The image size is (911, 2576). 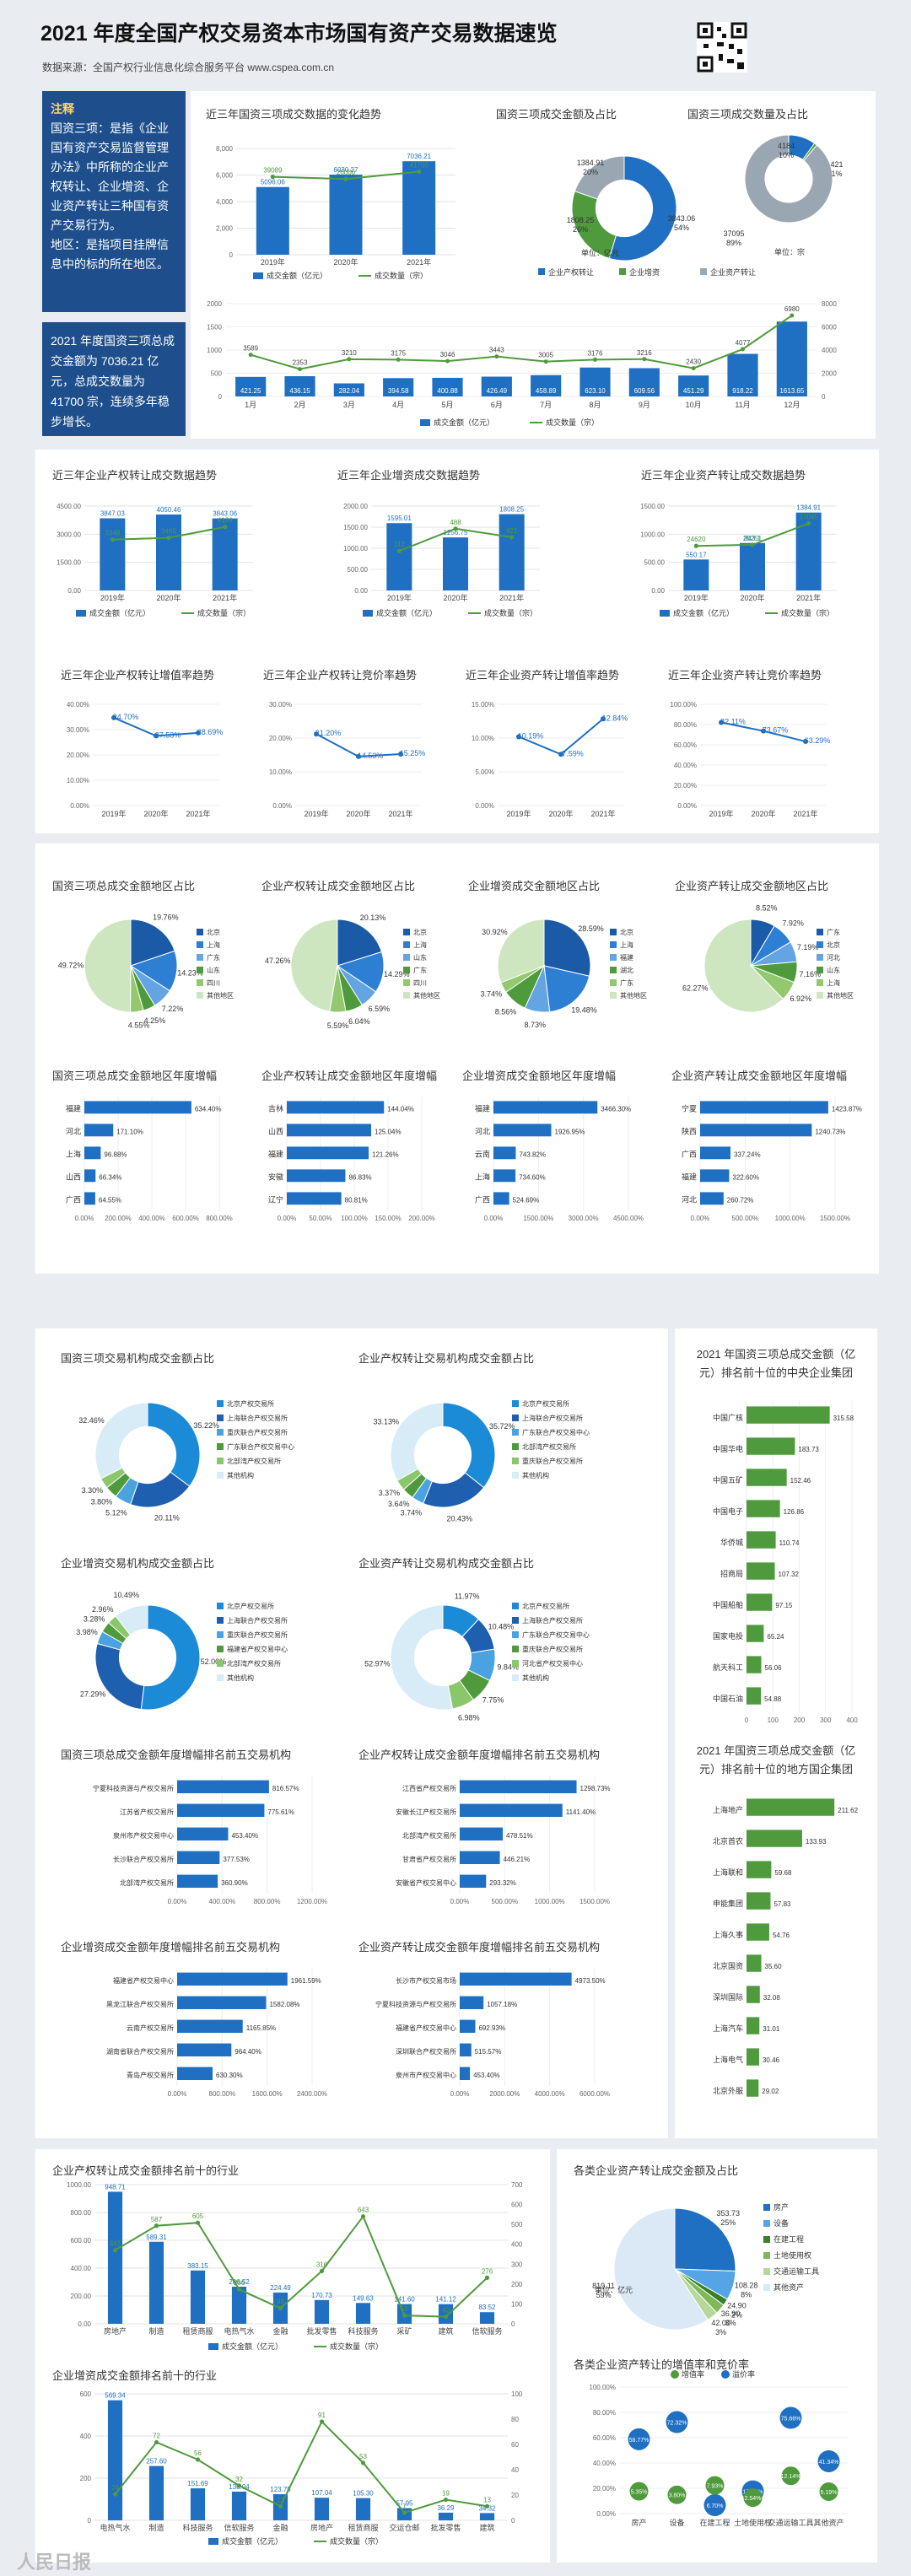 I want to click on x-tick-label: 2021年, so click(x=511, y=597).